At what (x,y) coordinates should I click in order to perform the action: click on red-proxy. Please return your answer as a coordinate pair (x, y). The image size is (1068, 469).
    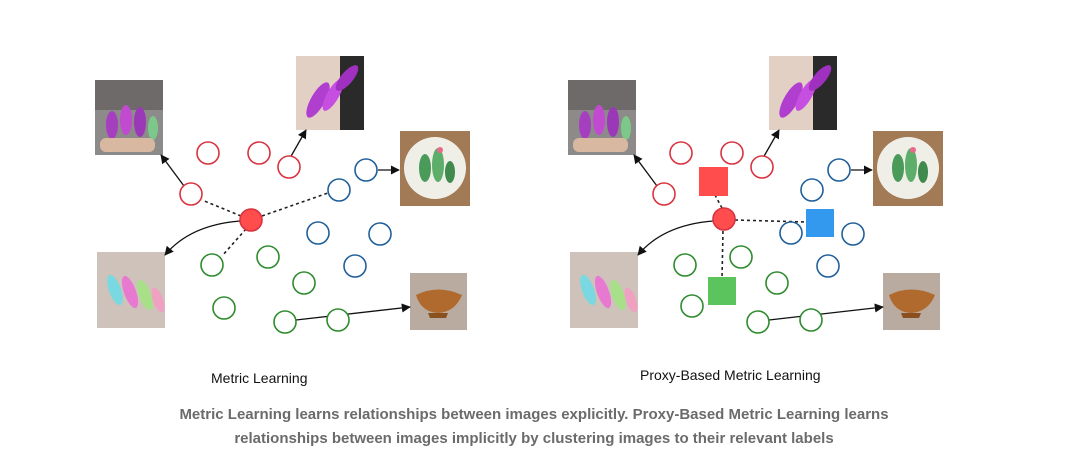
    Looking at the image, I should click on (713, 181).